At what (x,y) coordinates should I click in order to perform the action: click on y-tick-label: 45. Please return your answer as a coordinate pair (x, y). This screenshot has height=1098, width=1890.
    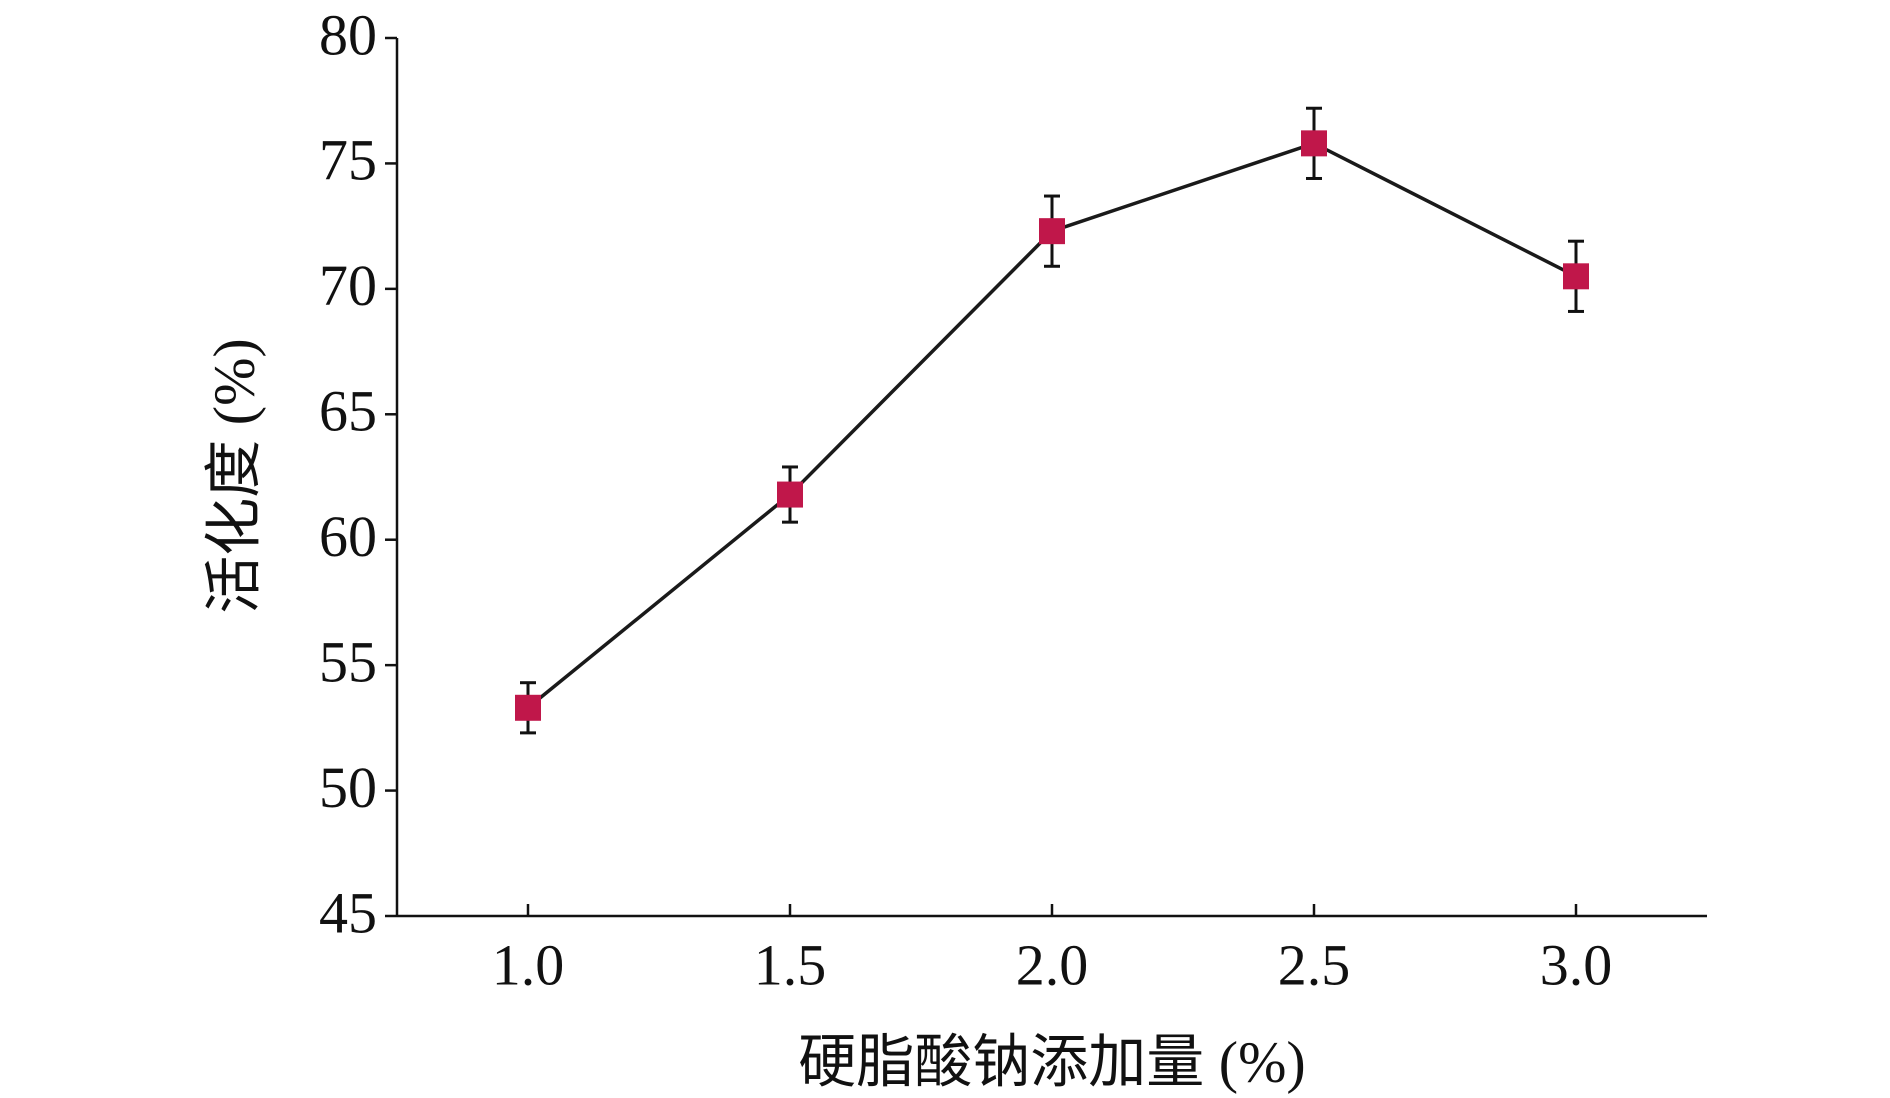
    Looking at the image, I should click on (348, 912).